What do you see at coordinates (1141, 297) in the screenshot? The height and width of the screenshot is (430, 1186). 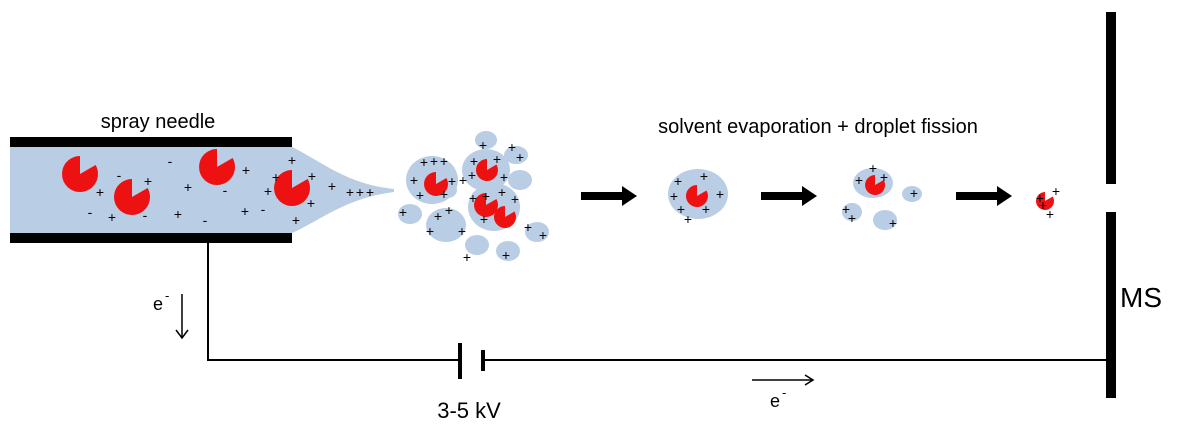 I see `ms-label: MS` at bounding box center [1141, 297].